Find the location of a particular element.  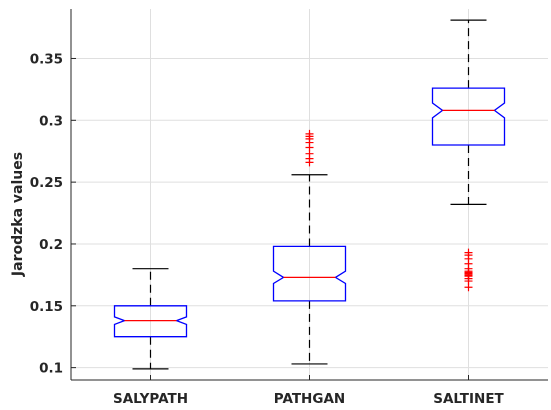

y-tick-label: 0.2 is located at coordinates (51, 245).